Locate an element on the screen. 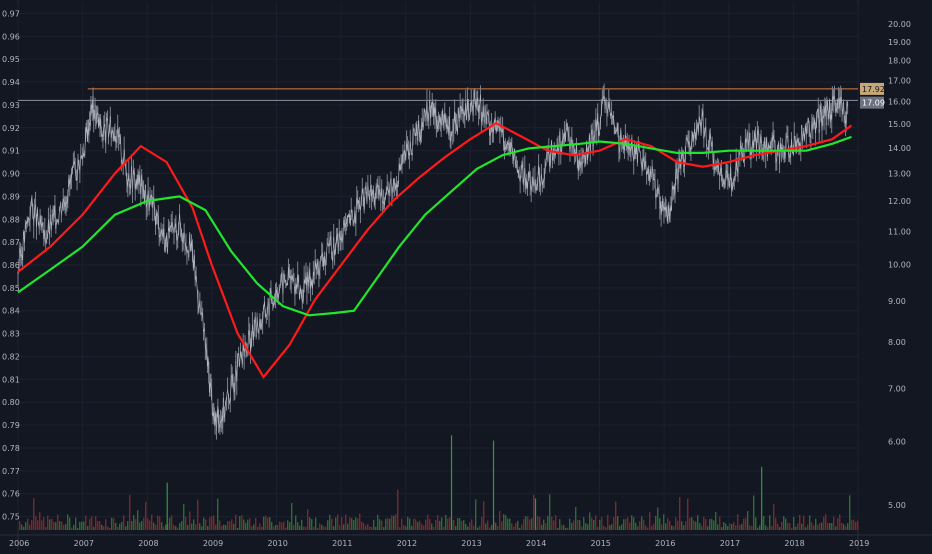 Image resolution: width=932 pixels, height=554 pixels. left-tick-label: 0.77 is located at coordinates (11, 471).